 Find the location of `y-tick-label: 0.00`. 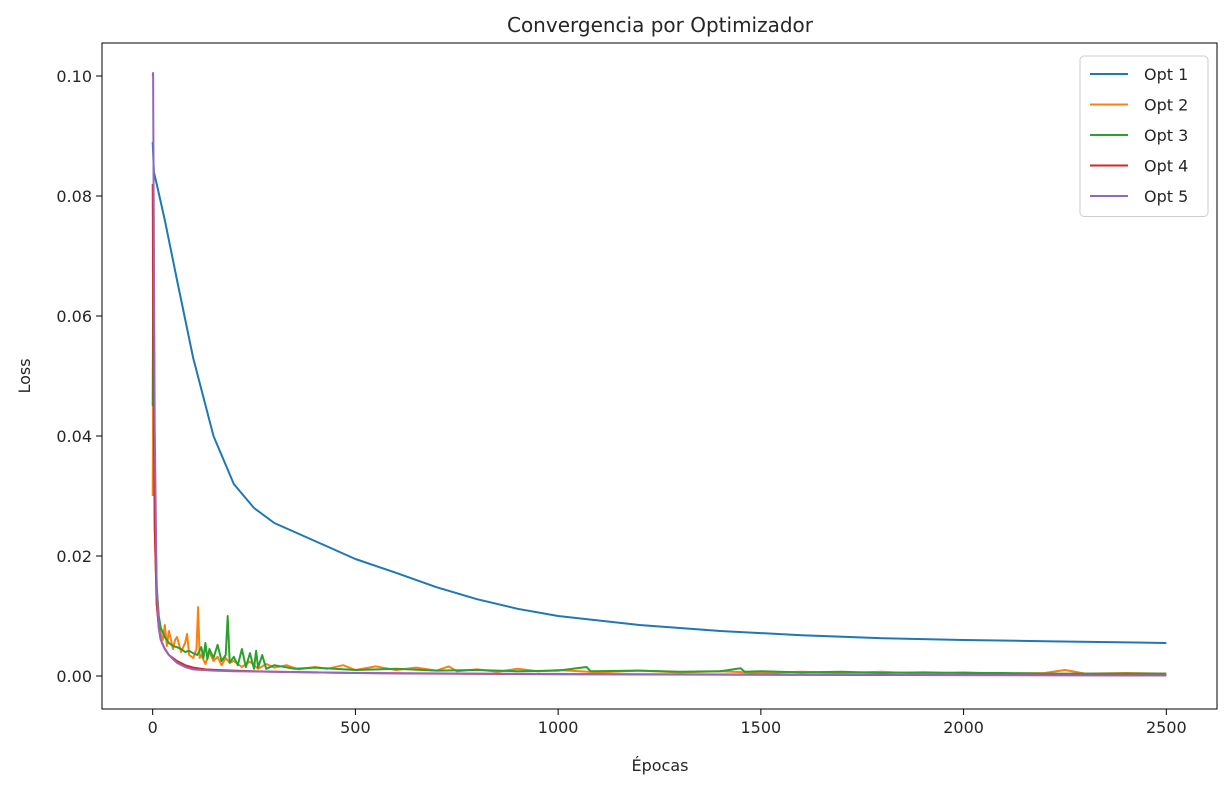

y-tick-label: 0.00 is located at coordinates (74, 676).